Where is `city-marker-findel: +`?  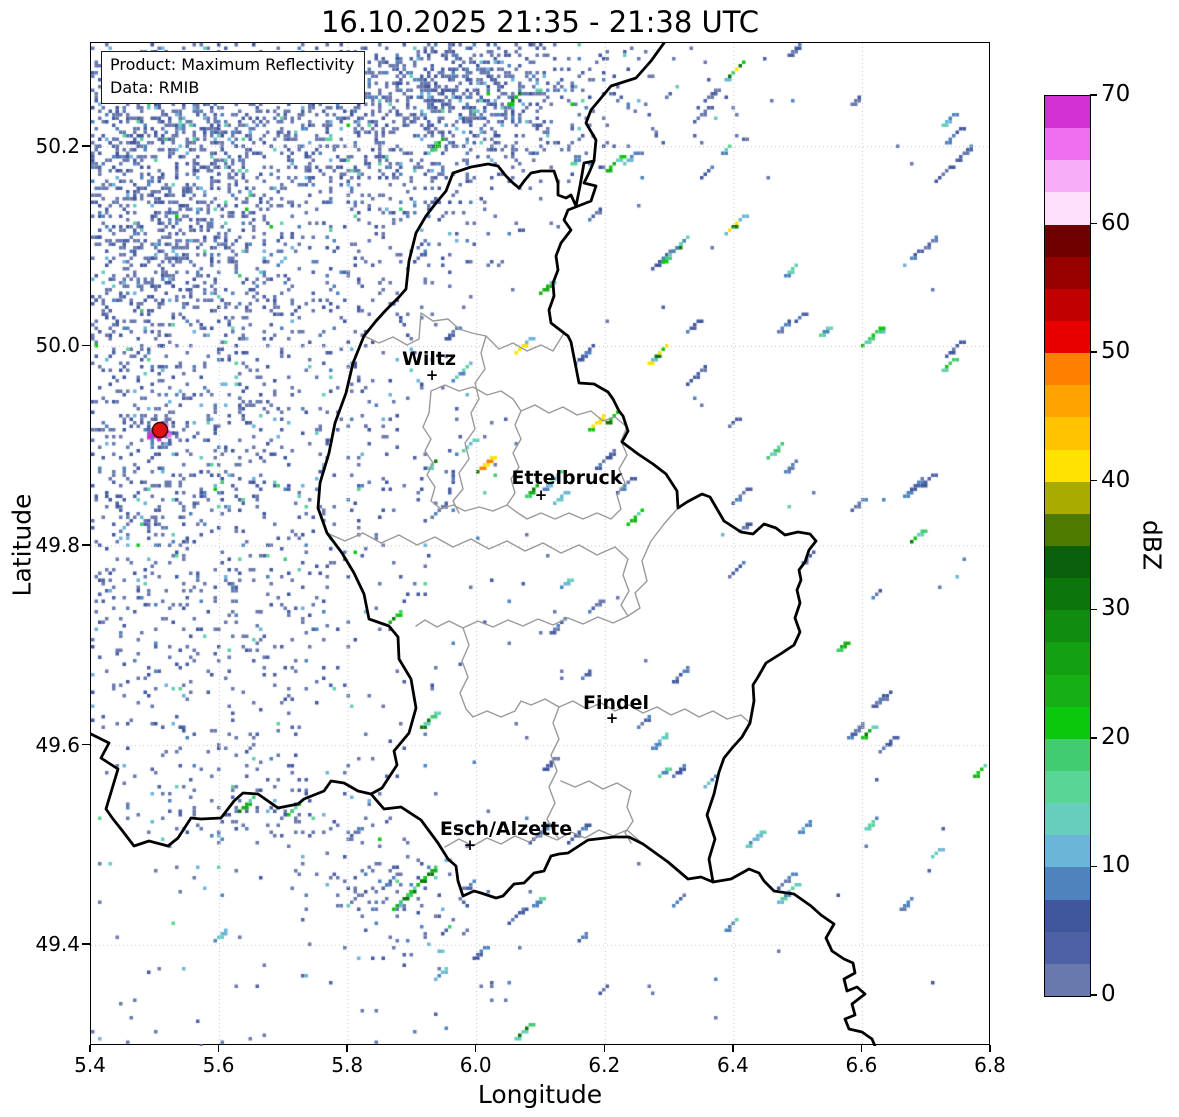
city-marker-findel: + is located at coordinates (612, 718).